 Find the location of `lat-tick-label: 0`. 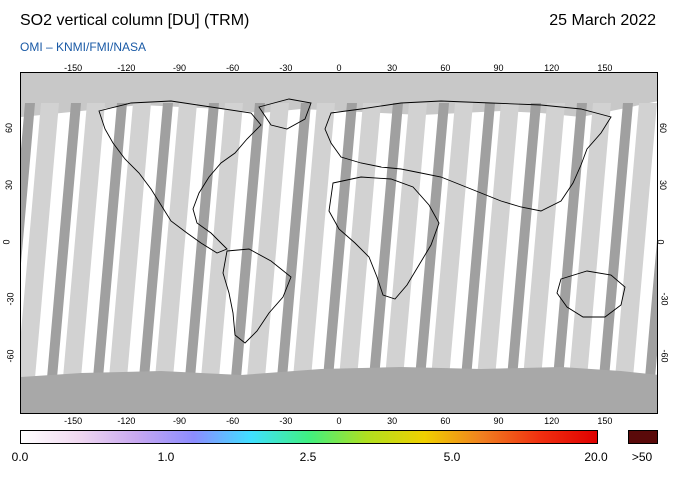

lat-tick-label: 0 is located at coordinates (6, 242).